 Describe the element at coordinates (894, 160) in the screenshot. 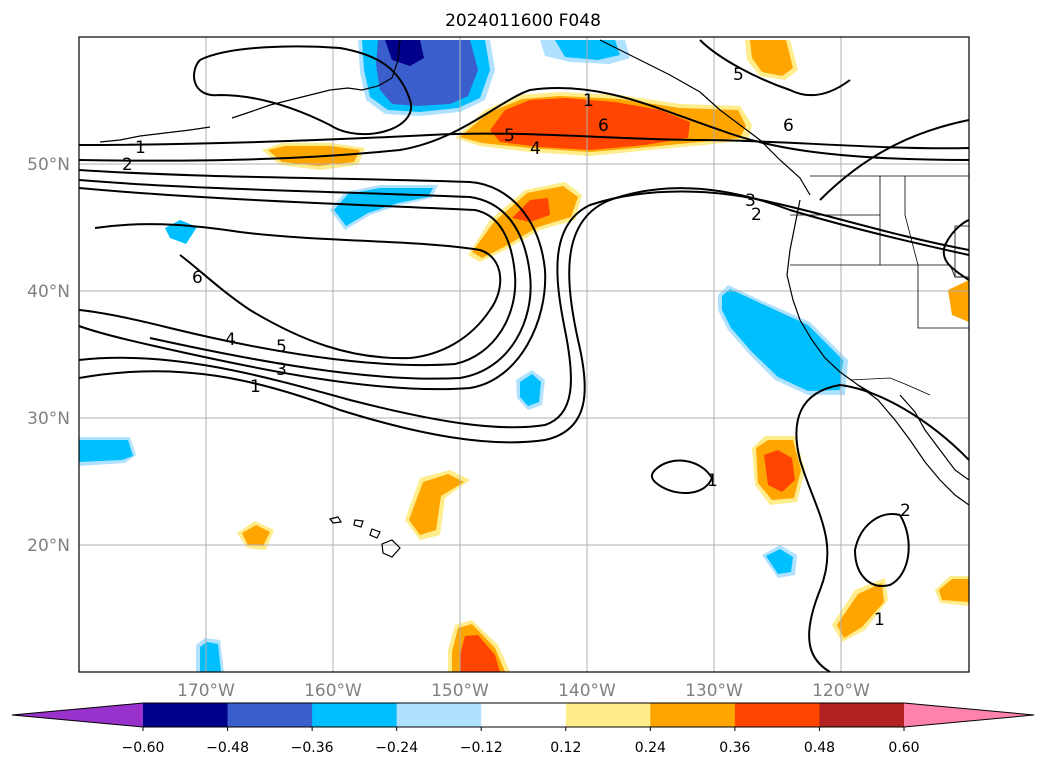

I see `contour-6-north-coast` at that location.